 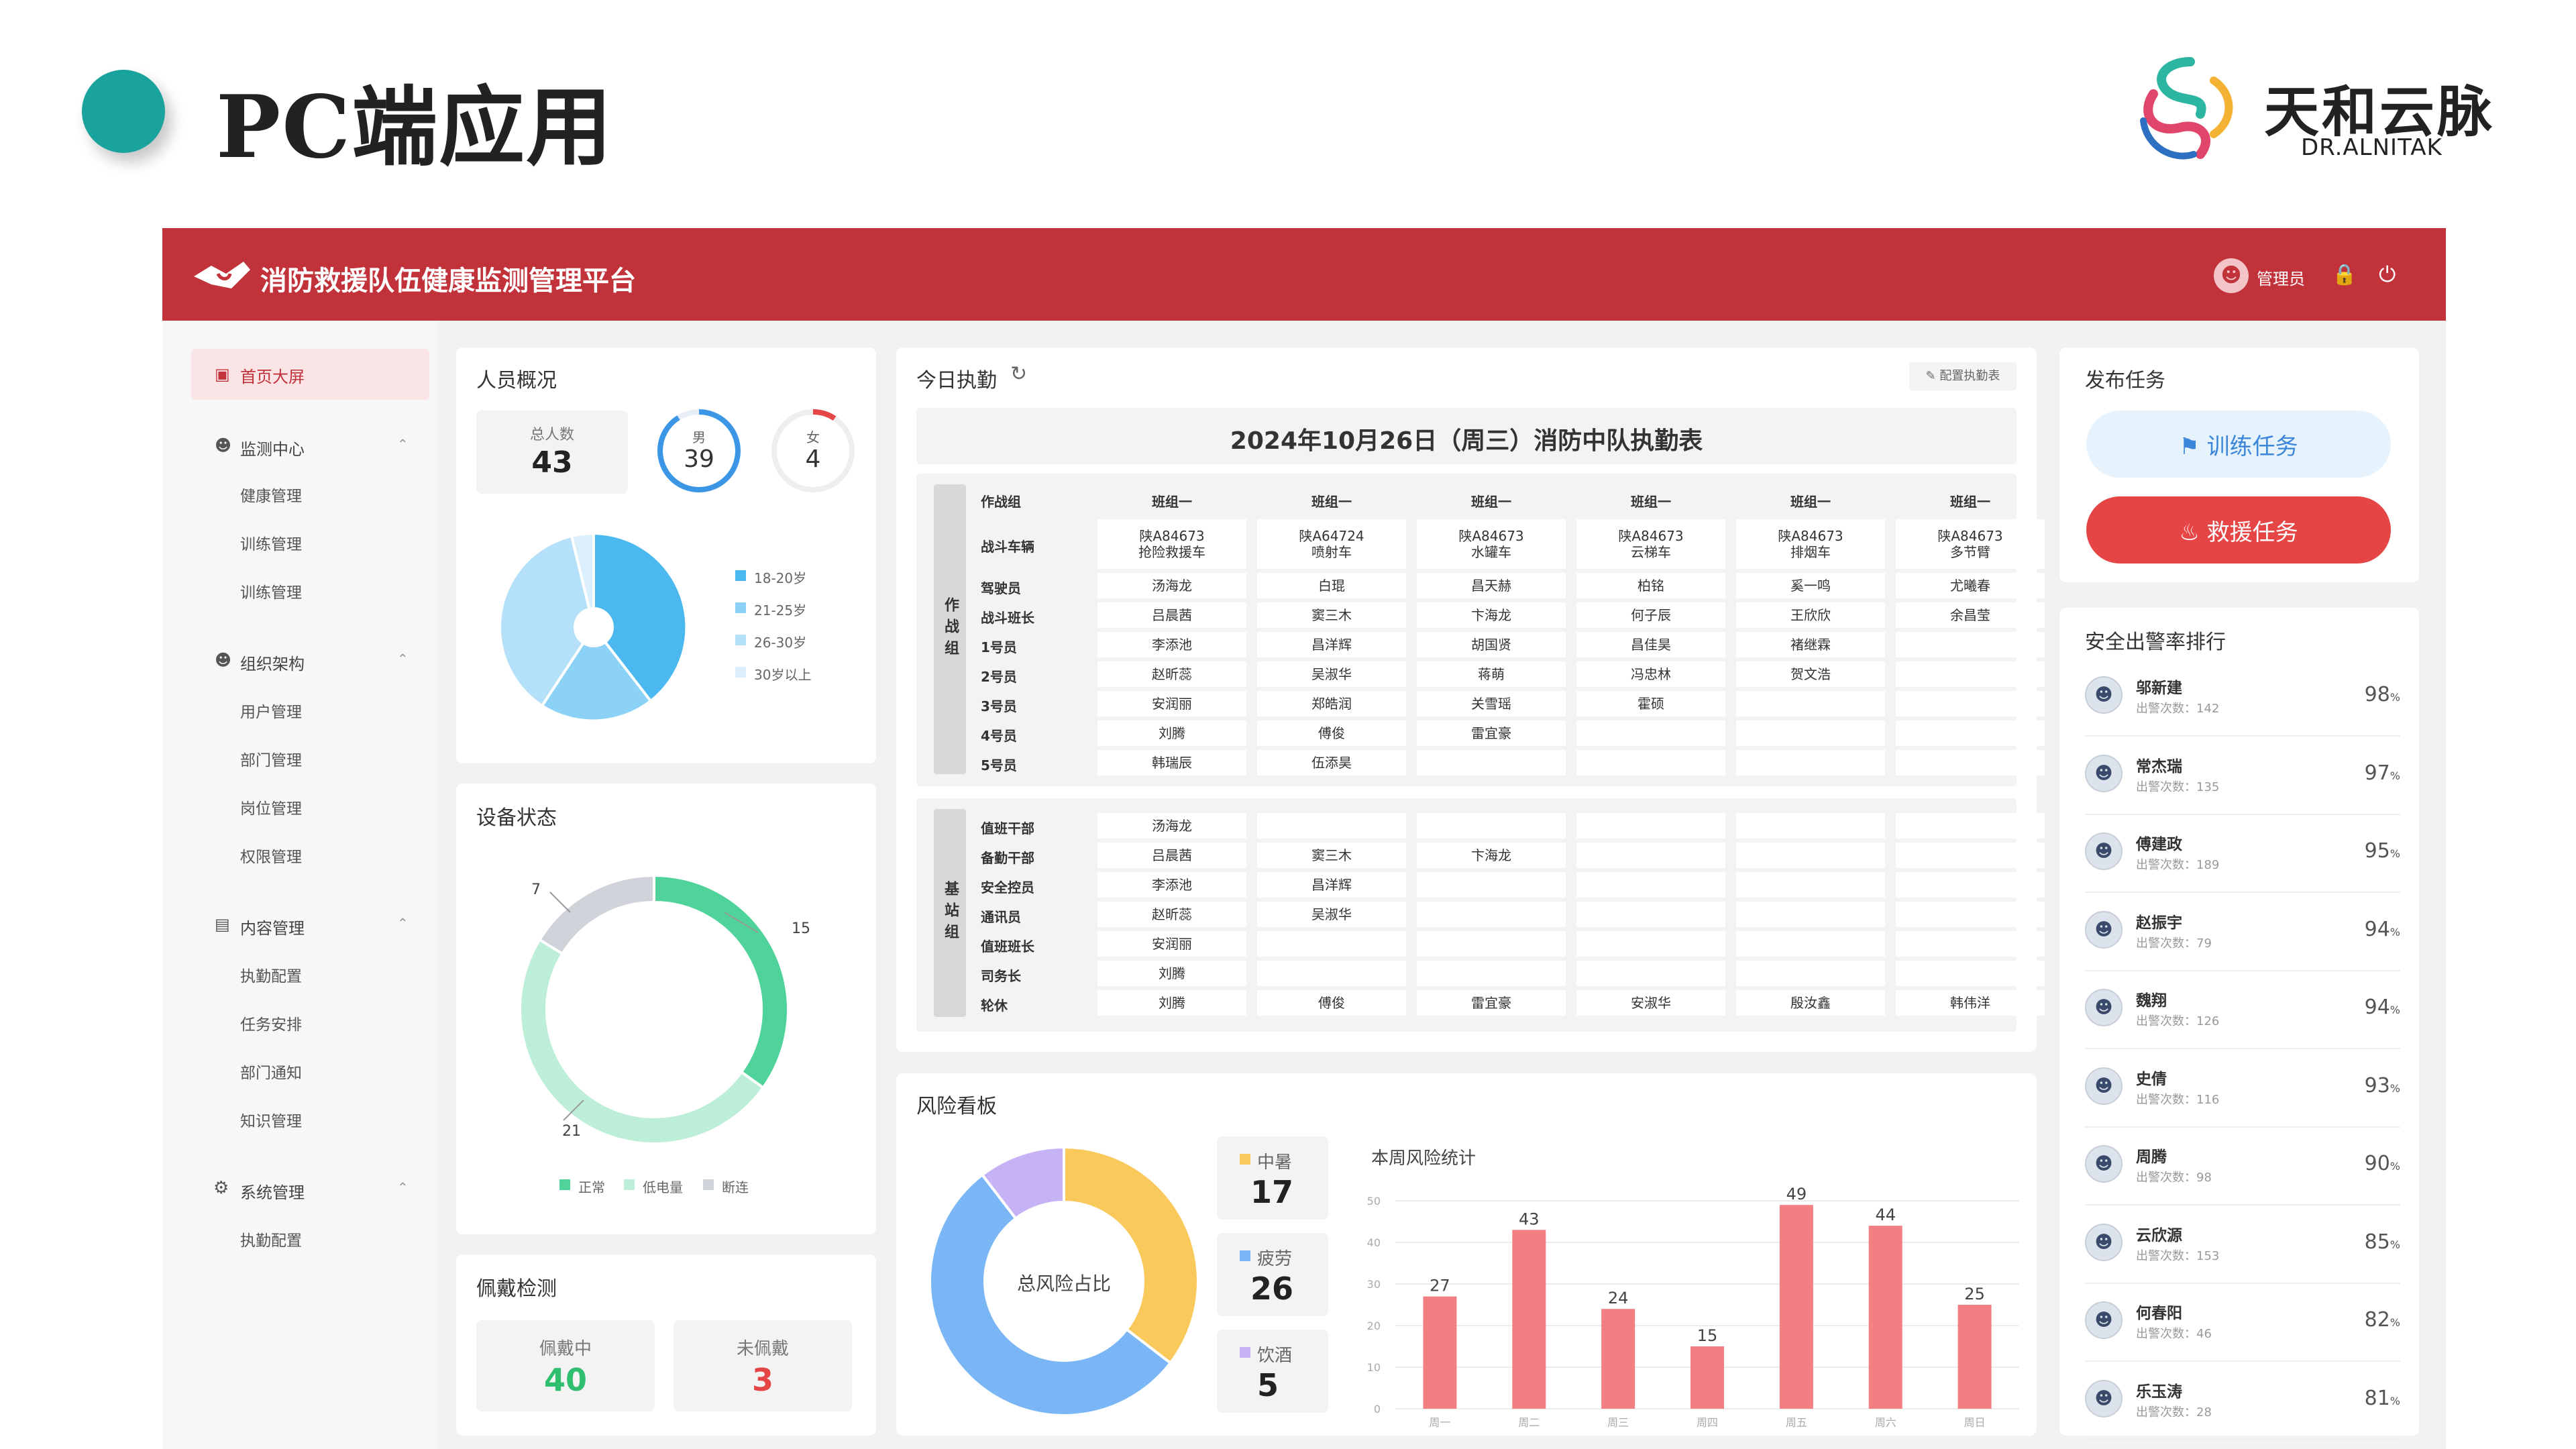 I want to click on device-label-normal: 15, so click(x=801, y=928).